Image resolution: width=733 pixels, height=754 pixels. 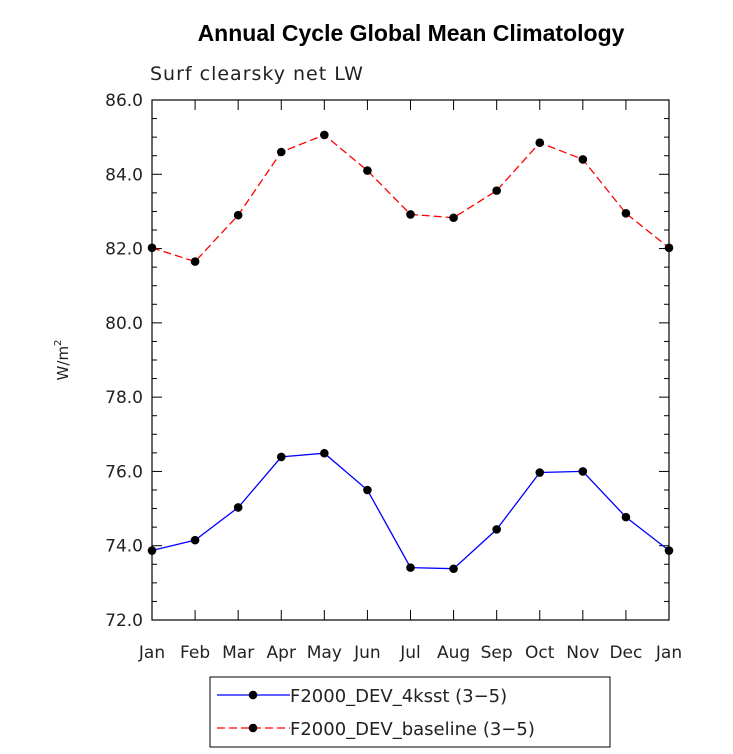 What do you see at coordinates (63, 363) in the screenshot?
I see `y-axis-label-text: W/m` at bounding box center [63, 363].